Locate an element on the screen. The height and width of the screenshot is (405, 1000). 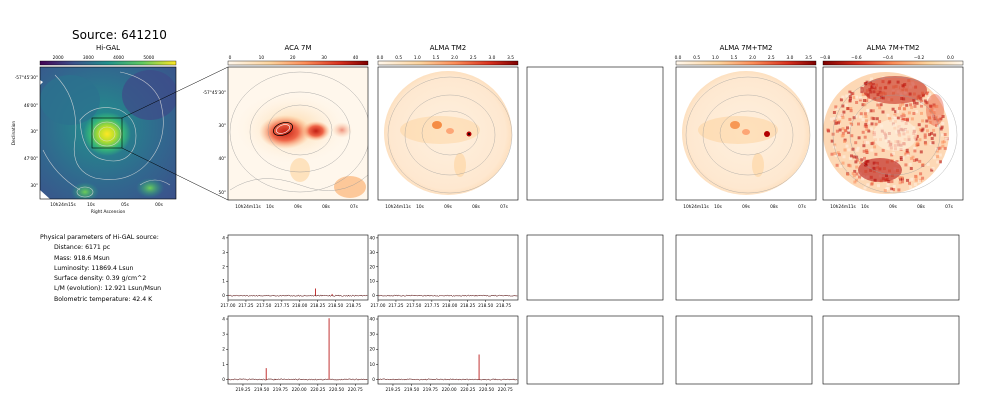
page-title: Source: 641210 is located at coordinates (119, 35).